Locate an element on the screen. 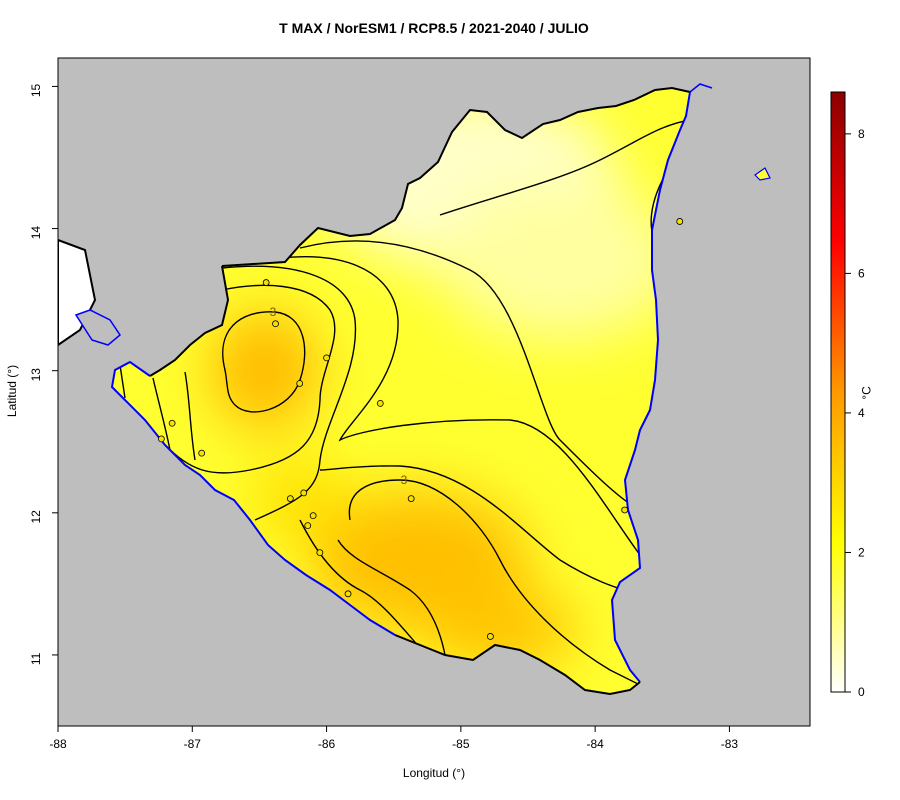 This screenshot has width=900, height=800. colorbar is located at coordinates (838, 392).